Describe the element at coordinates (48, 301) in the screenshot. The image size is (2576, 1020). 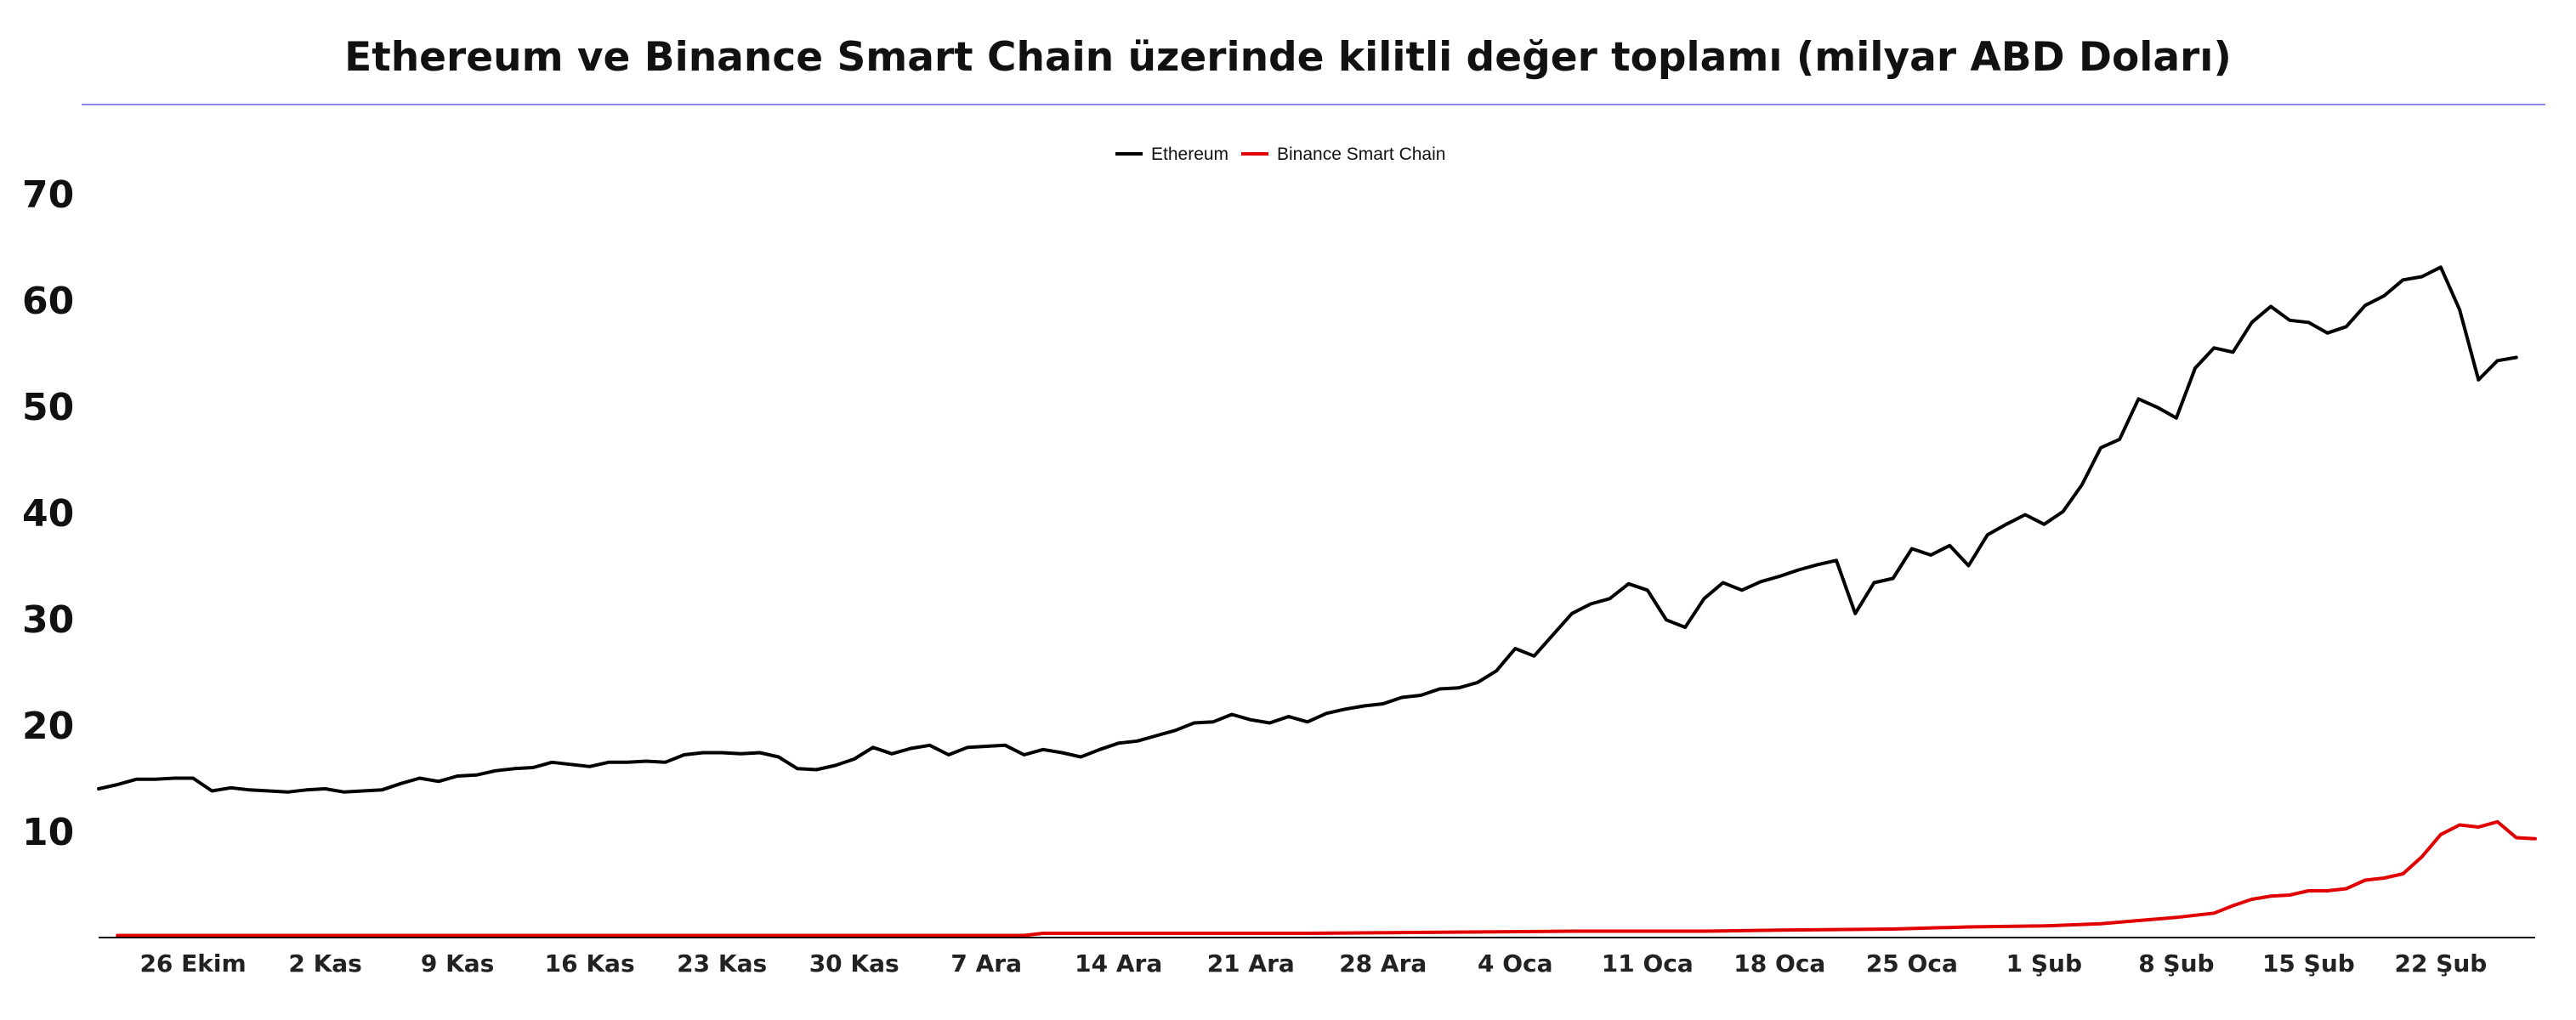
I see `y-tick-label: 60` at that location.